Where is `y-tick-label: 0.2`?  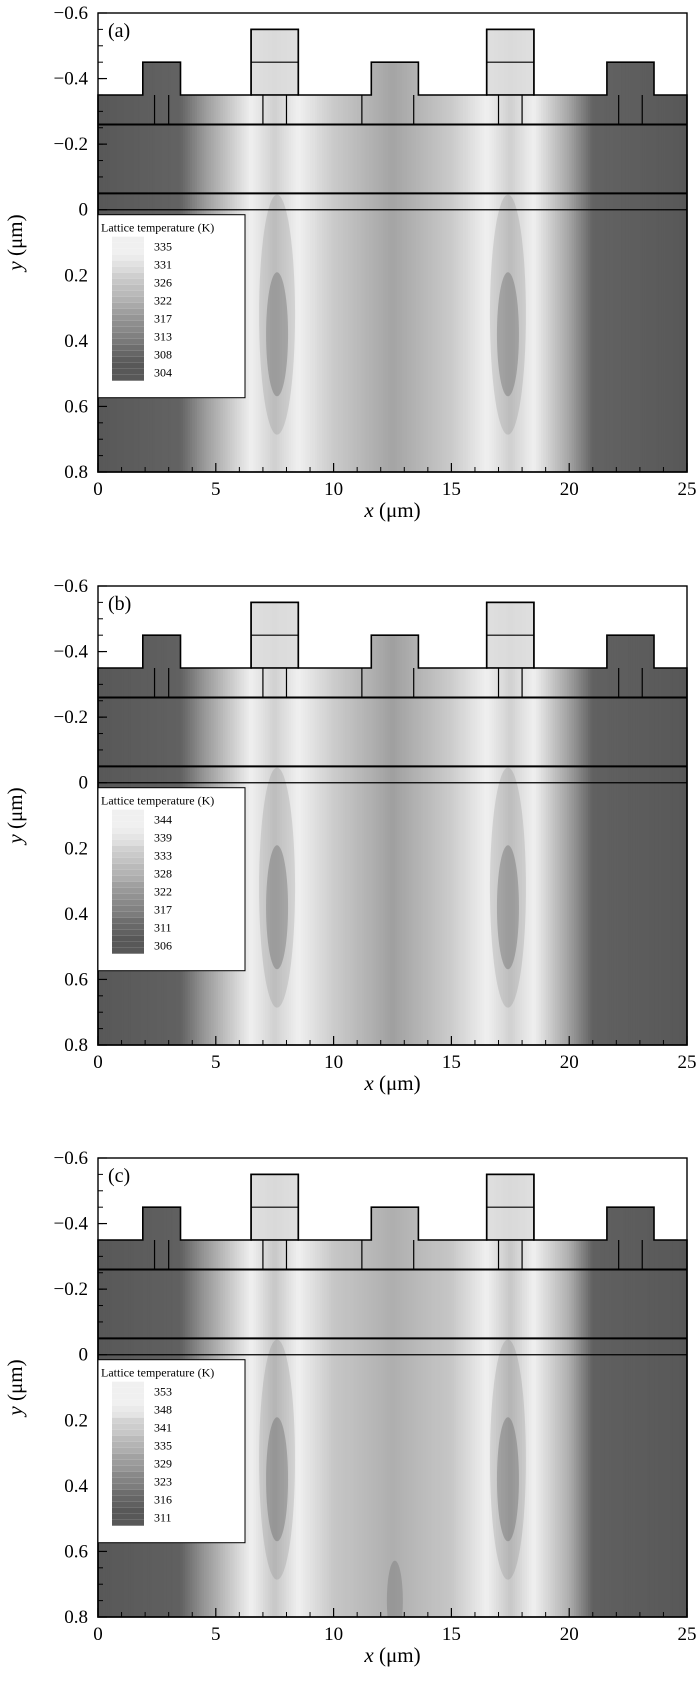 y-tick-label: 0.2 is located at coordinates (76, 848).